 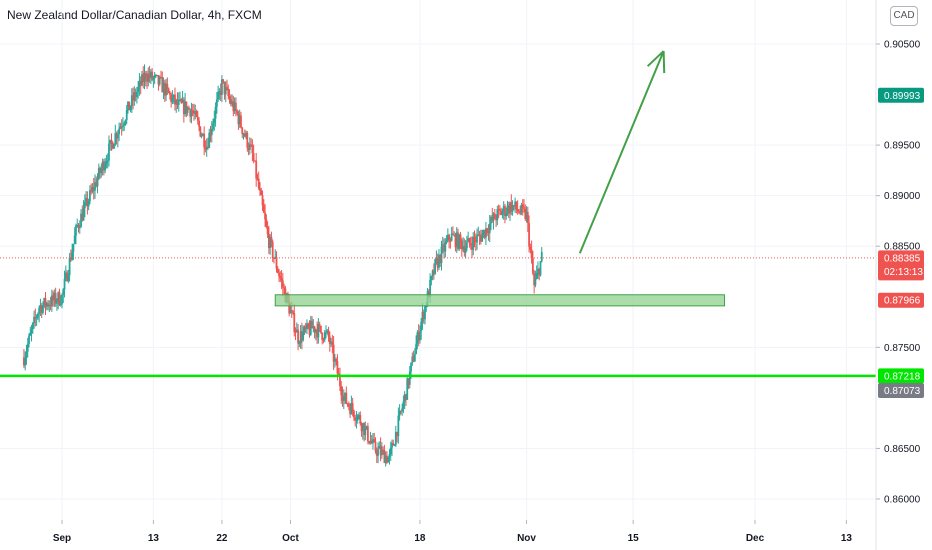 What do you see at coordinates (904, 16) in the screenshot?
I see `currency-button: CAD` at bounding box center [904, 16].